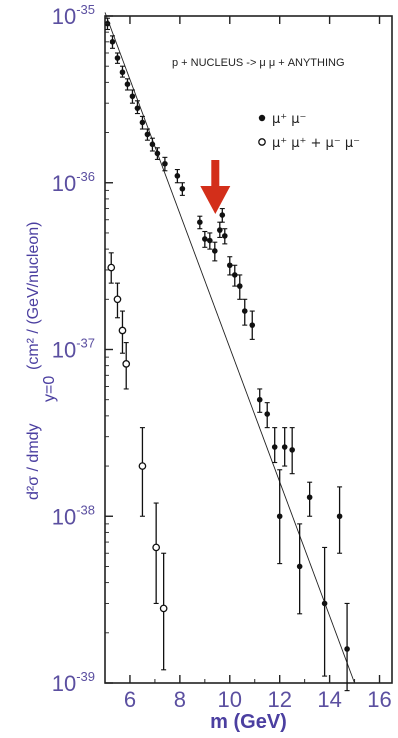 The image size is (398, 738). Describe the element at coordinates (279, 699) in the screenshot. I see `x-tick-label: 12` at that location.